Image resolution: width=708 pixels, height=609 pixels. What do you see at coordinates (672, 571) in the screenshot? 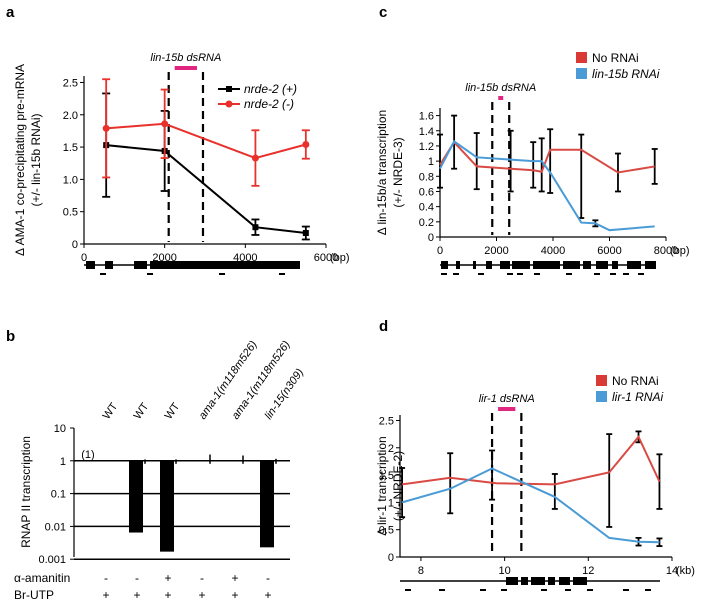
I see `x-tick-label: 14` at bounding box center [672, 571].